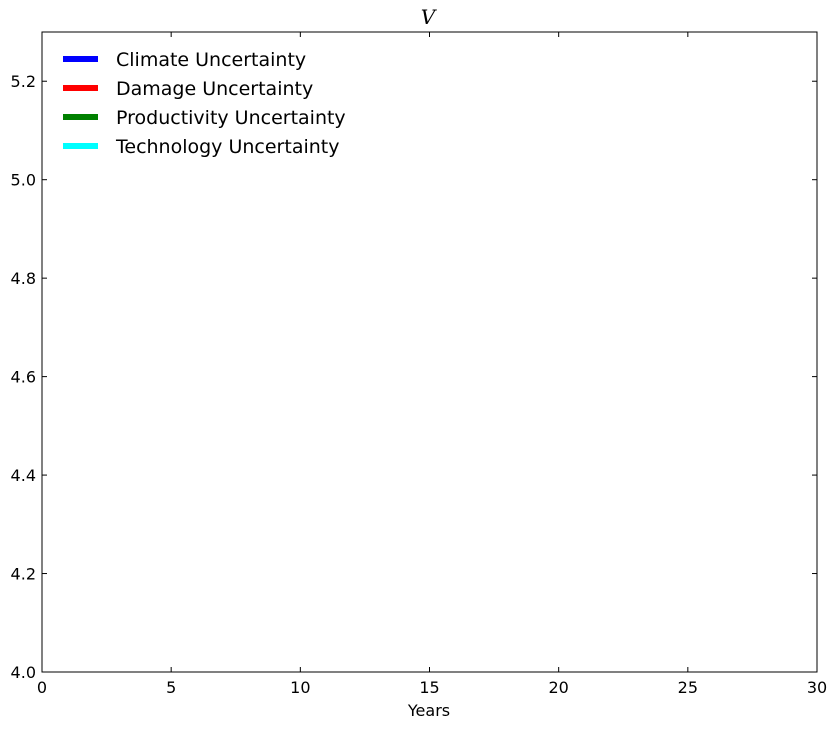  I want to click on legend-entry: Climate Uncertainty, so click(184, 60).